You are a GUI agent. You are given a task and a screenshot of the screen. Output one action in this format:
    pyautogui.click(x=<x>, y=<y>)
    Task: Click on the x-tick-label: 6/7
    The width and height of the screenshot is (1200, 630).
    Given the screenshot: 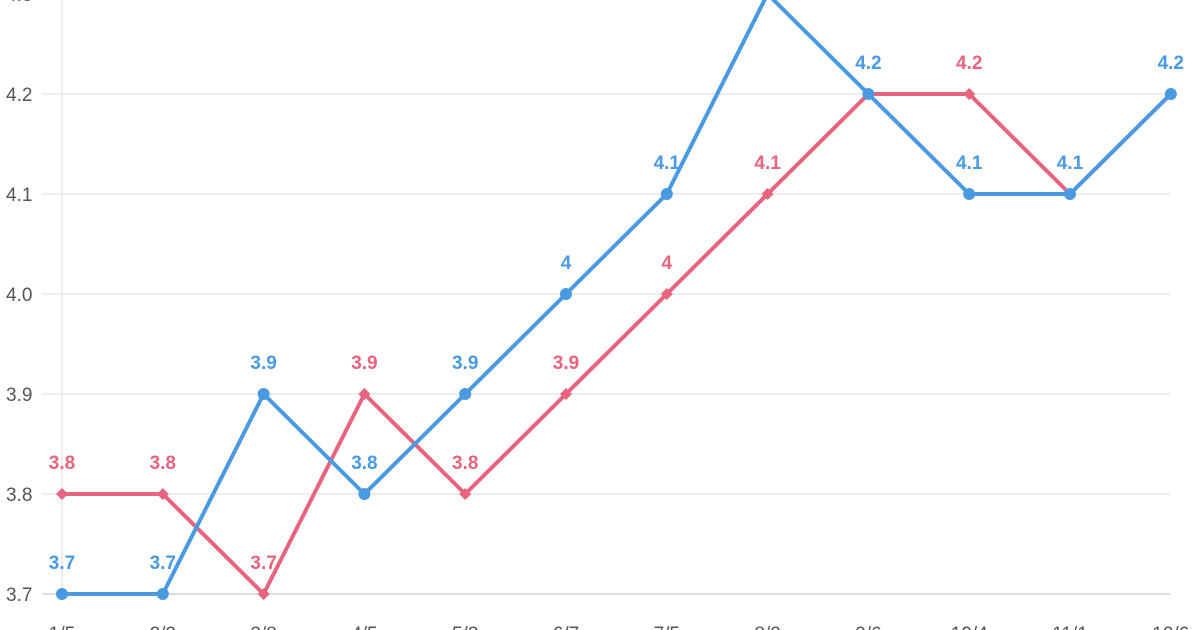 What is the action you would take?
    pyautogui.click(x=566, y=627)
    